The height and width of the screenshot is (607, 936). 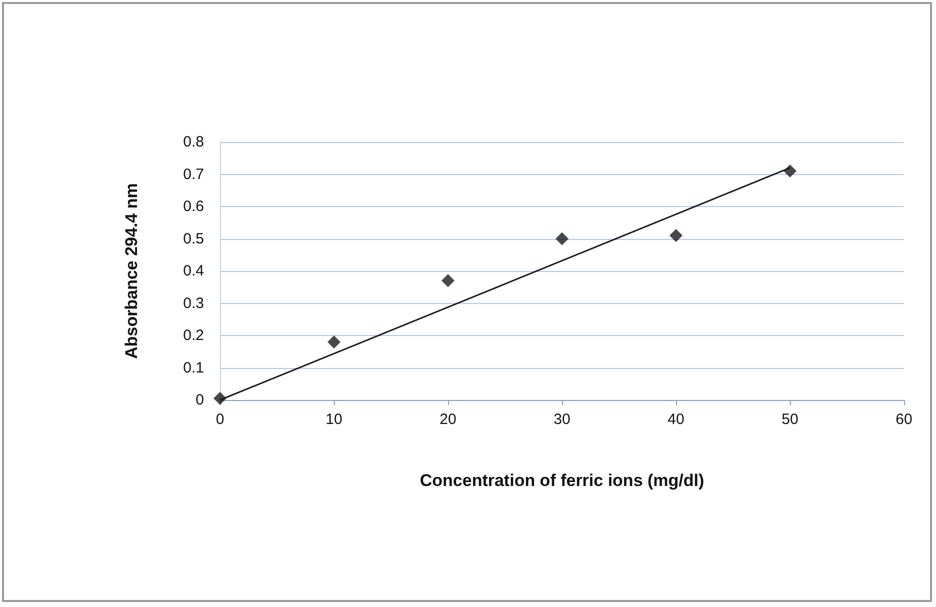 What do you see at coordinates (131, 271) in the screenshot?
I see `y-axis-title: Absorbance 294.4 nm` at bounding box center [131, 271].